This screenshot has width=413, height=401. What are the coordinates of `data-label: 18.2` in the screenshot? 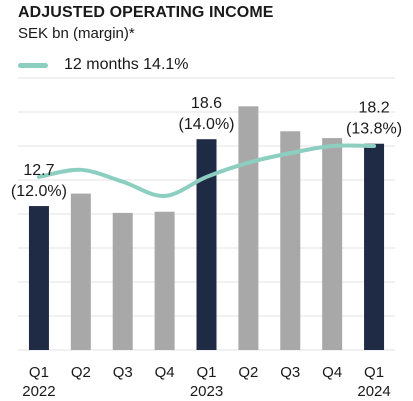 It's located at (373, 108).